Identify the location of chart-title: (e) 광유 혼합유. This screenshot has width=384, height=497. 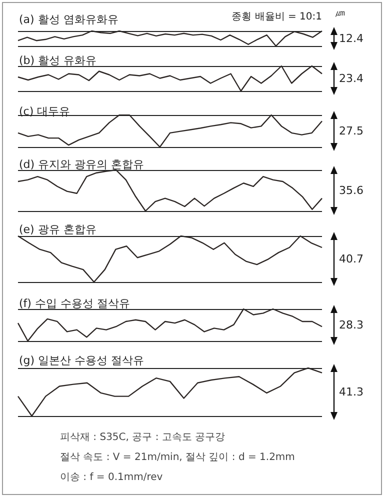
(57, 229).